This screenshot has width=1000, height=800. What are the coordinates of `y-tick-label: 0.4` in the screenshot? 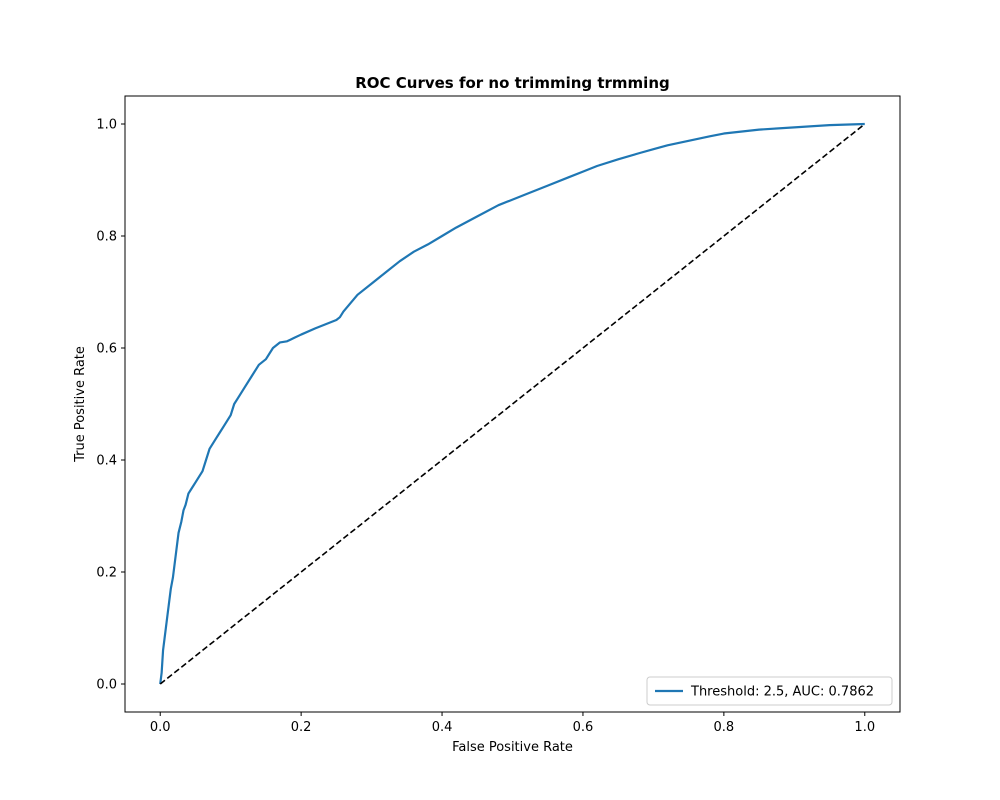 It's located at (106, 461).